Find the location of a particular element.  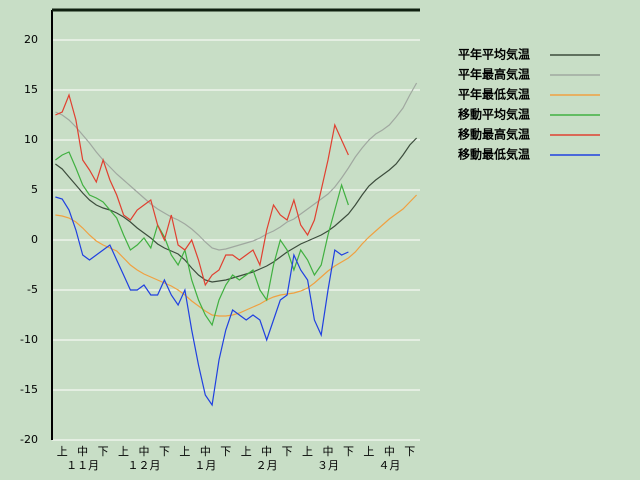

legend-label: 移動最高気温 is located at coordinates (494, 134).